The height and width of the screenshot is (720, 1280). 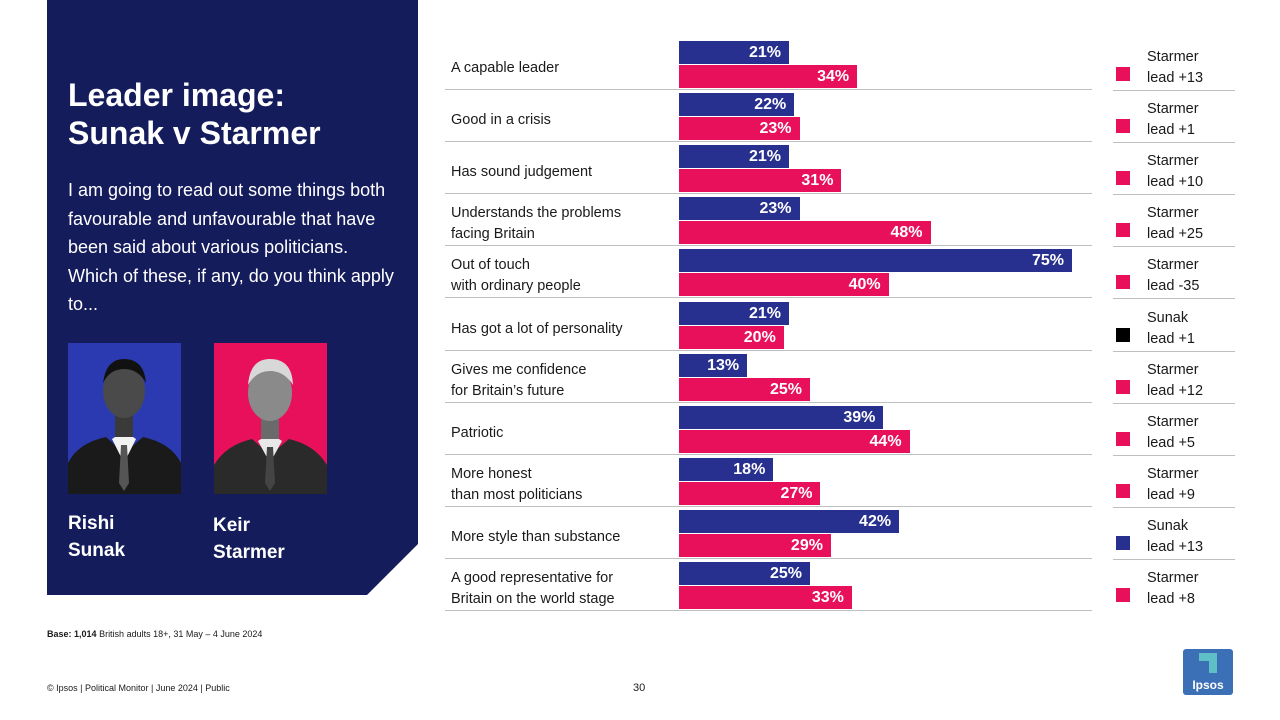 I want to click on starmer-value-label: 27%, so click(x=796, y=493).